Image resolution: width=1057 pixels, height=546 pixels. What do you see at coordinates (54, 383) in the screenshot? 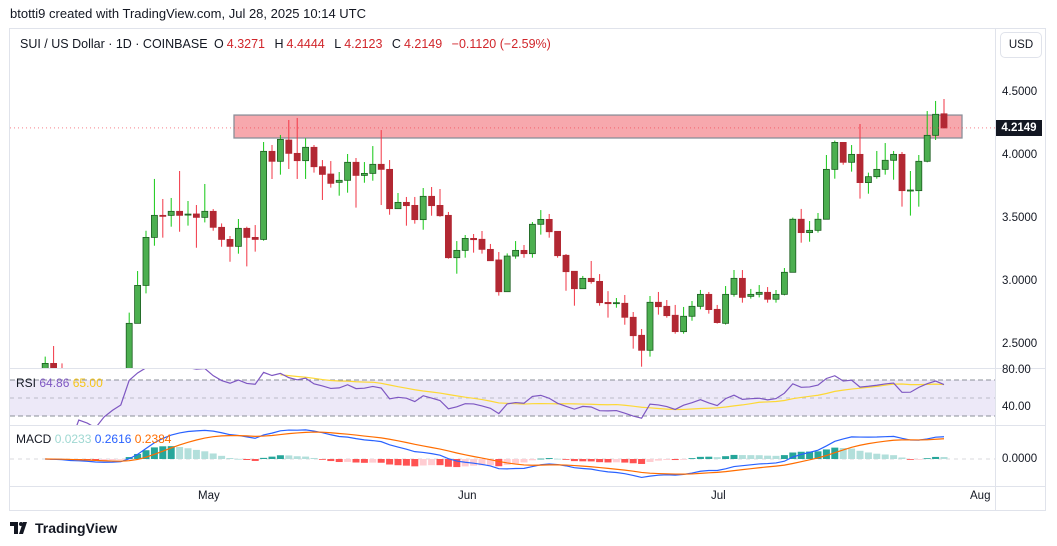
I see `rsi-value: 64.86` at bounding box center [54, 383].